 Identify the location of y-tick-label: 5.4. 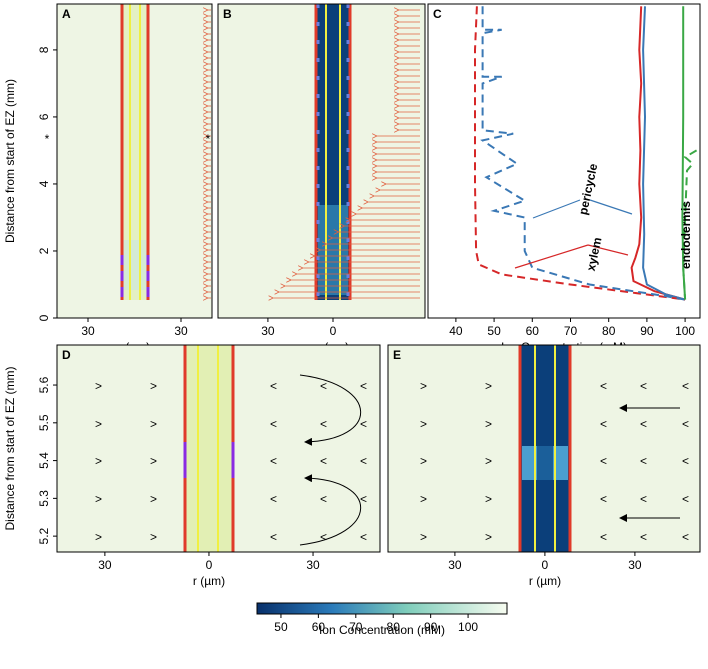
(44, 460).